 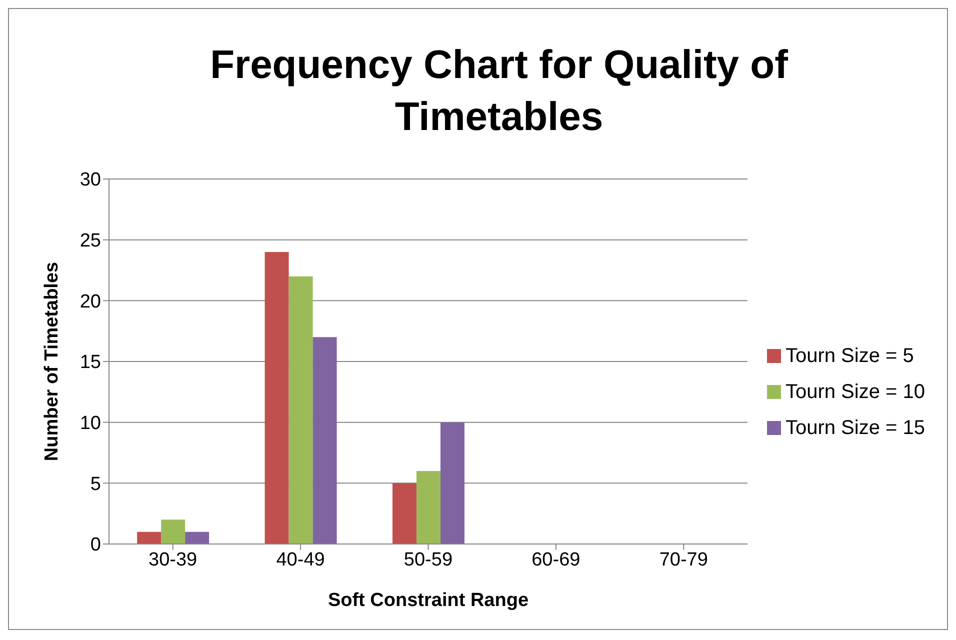 I want to click on y-tick-label: 20, so click(x=90, y=301).